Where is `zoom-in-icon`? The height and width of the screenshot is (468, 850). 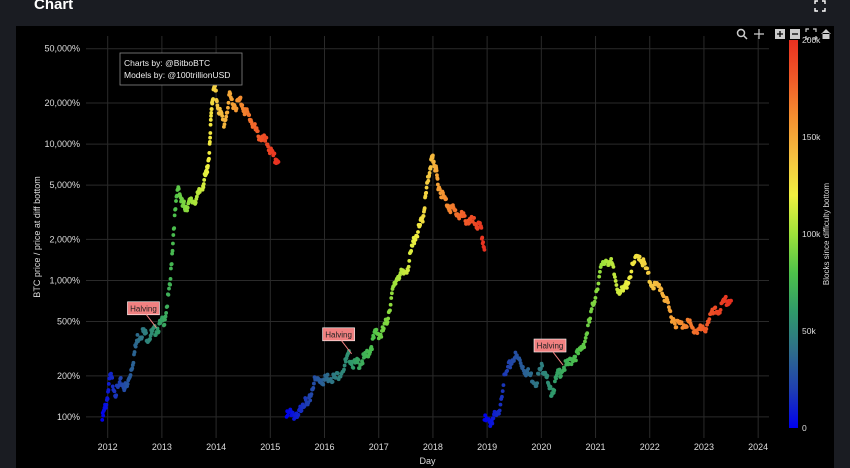
zoom-in-icon is located at coordinates (742, 34).